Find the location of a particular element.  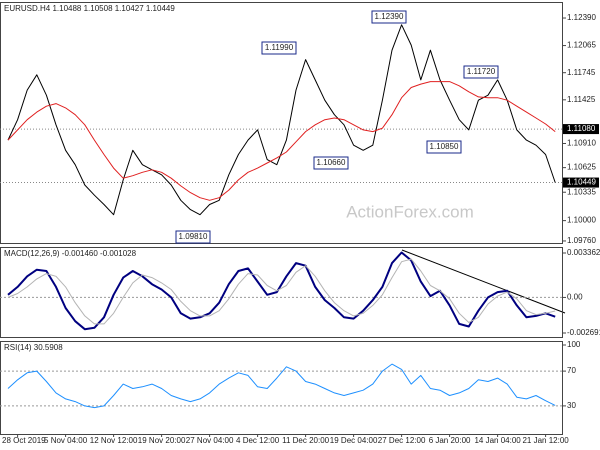

y-tick-label: 1.12065 is located at coordinates (581, 45).